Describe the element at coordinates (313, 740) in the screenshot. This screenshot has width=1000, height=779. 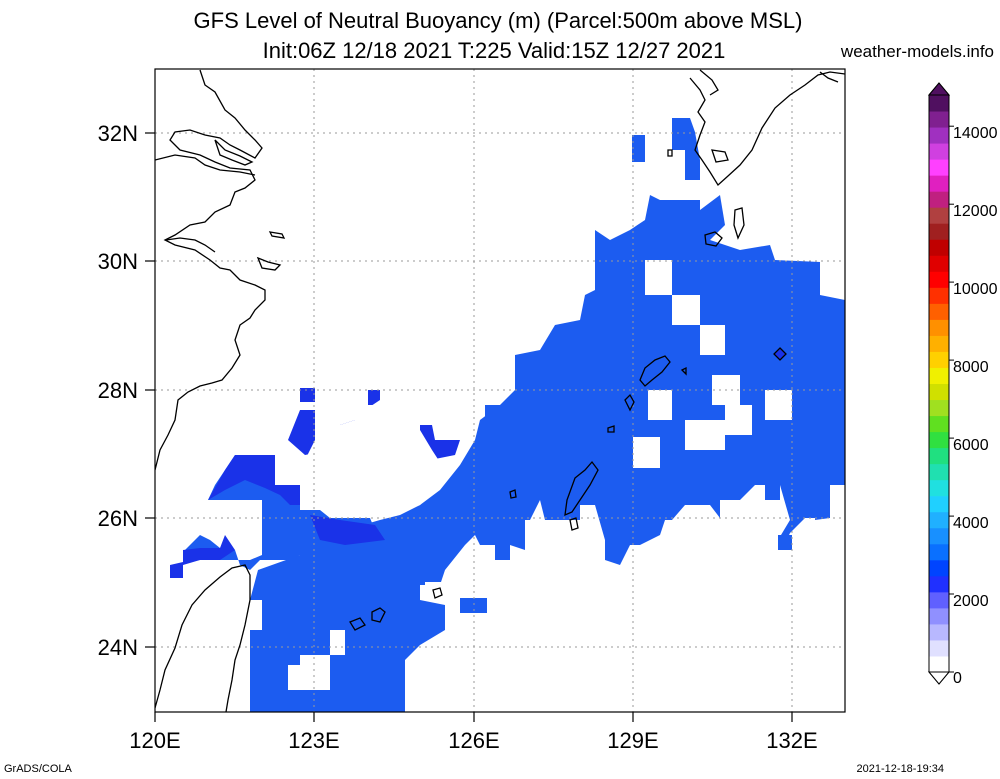
I see `lon-label-123e: 123E` at that location.